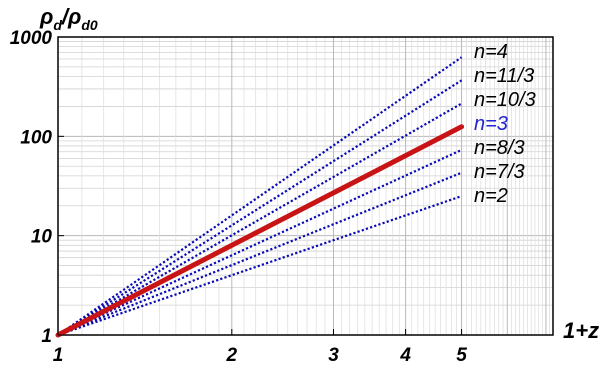 The height and width of the screenshot is (366, 611). I want to click on x-tick-label: 2, so click(232, 355).